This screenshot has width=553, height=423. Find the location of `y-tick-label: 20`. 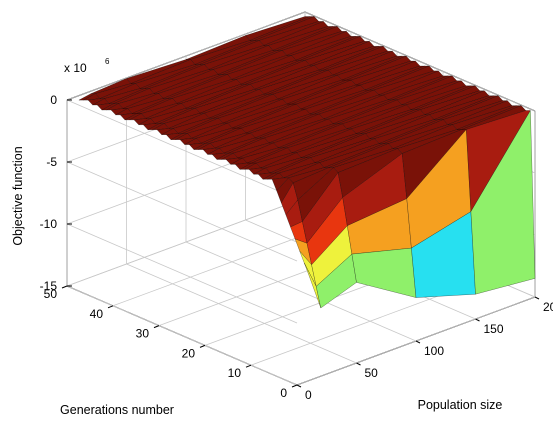

y-tick-label: 20 is located at coordinates (189, 353).